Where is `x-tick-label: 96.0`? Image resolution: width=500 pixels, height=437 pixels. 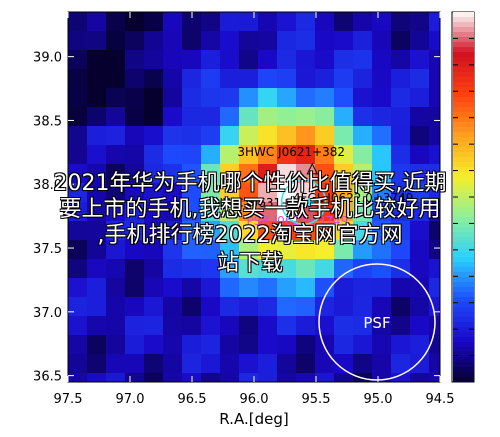
x-tick-label: 96.0 is located at coordinates (254, 399).